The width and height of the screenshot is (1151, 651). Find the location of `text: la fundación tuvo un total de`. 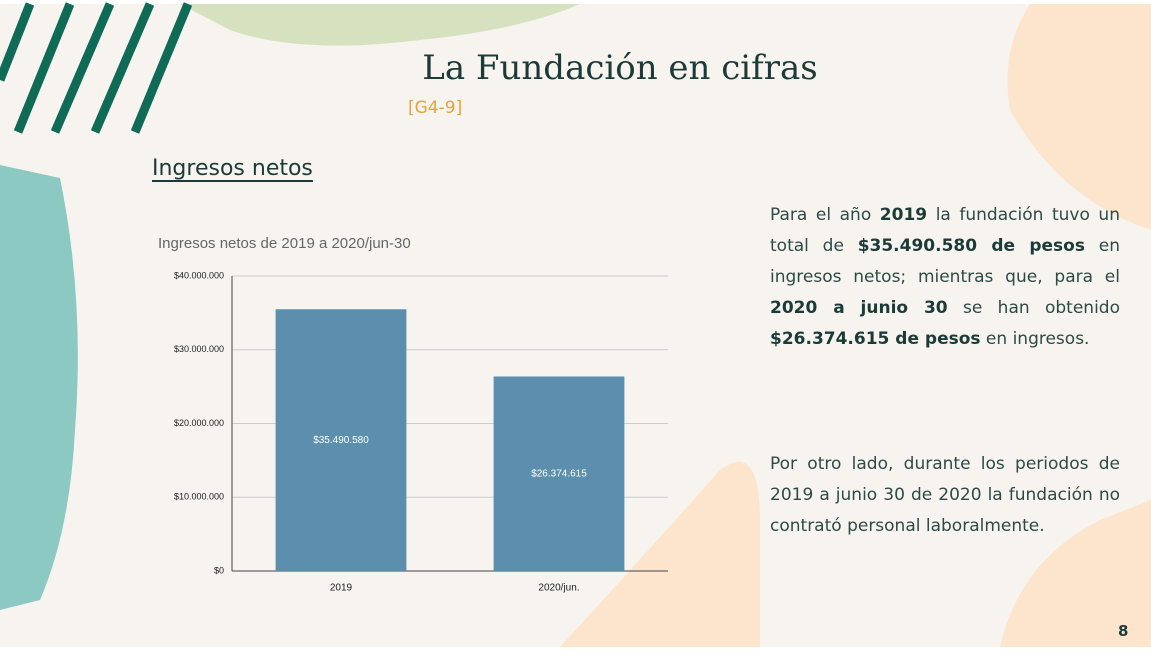

text: la fundación tuvo un total de is located at coordinates (945, 230).